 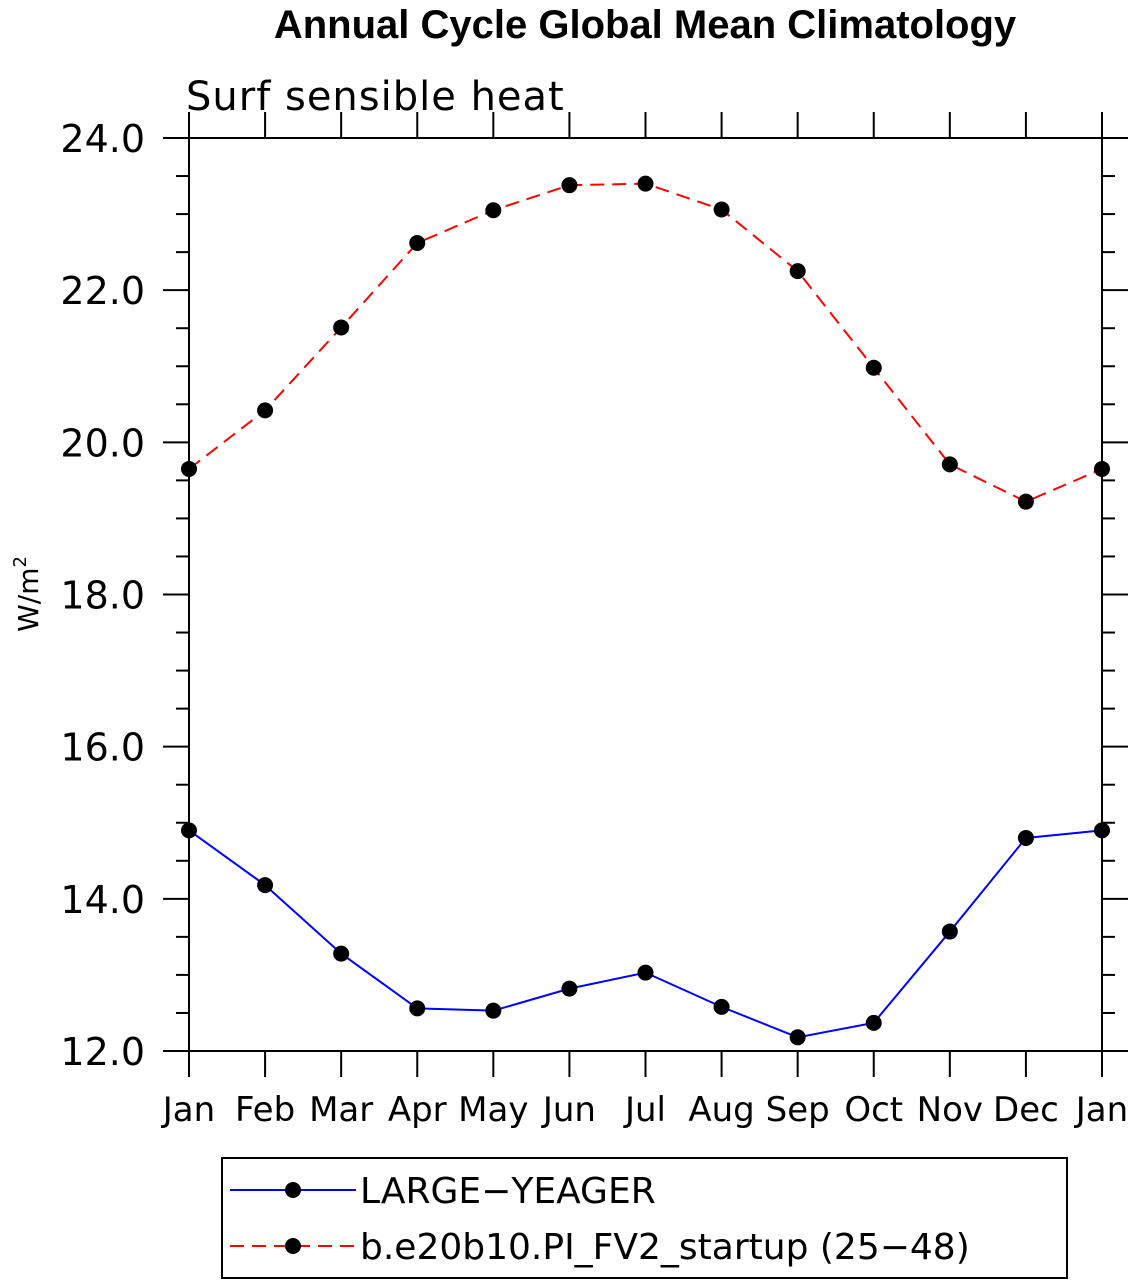 What do you see at coordinates (508, 1191) in the screenshot?
I see `legend-label-1: LARGE−YEAGER` at bounding box center [508, 1191].